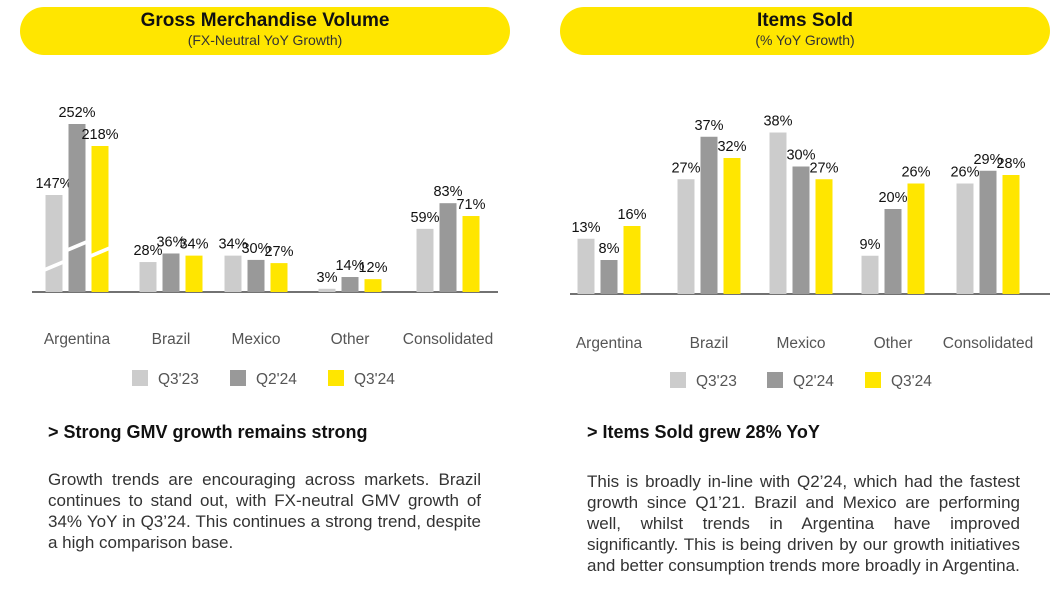 The height and width of the screenshot is (607, 1062). Describe the element at coordinates (99, 135) in the screenshot. I see `data-label-argentina-q3-24: 218%` at that location.